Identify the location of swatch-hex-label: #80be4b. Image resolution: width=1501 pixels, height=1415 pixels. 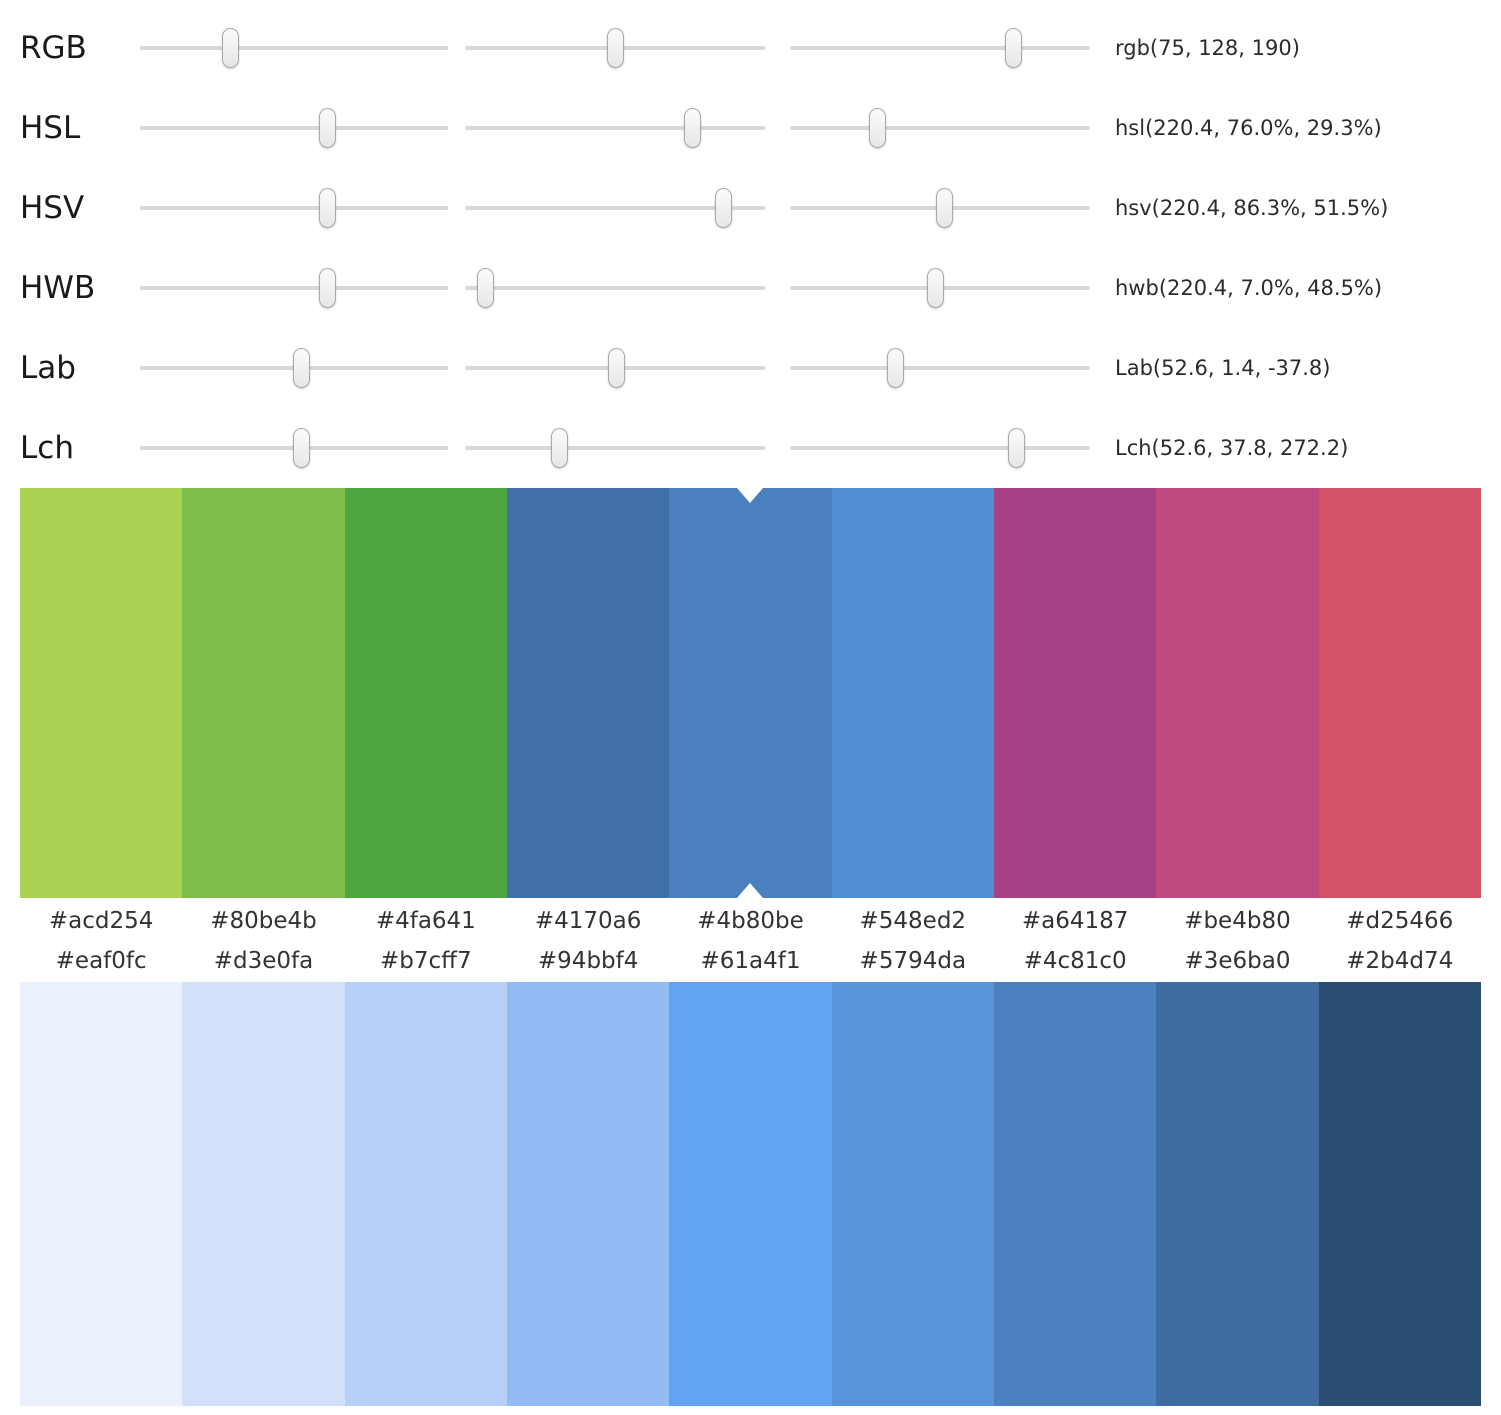
(263, 921).